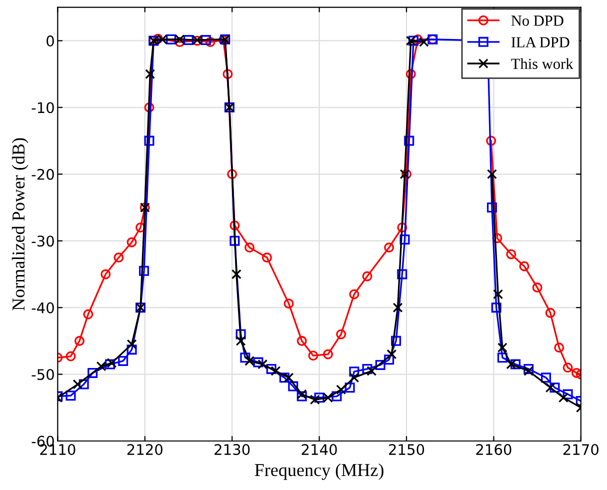  Describe the element at coordinates (406, 450) in the screenshot. I see `x-tick-label: 2150` at that location.